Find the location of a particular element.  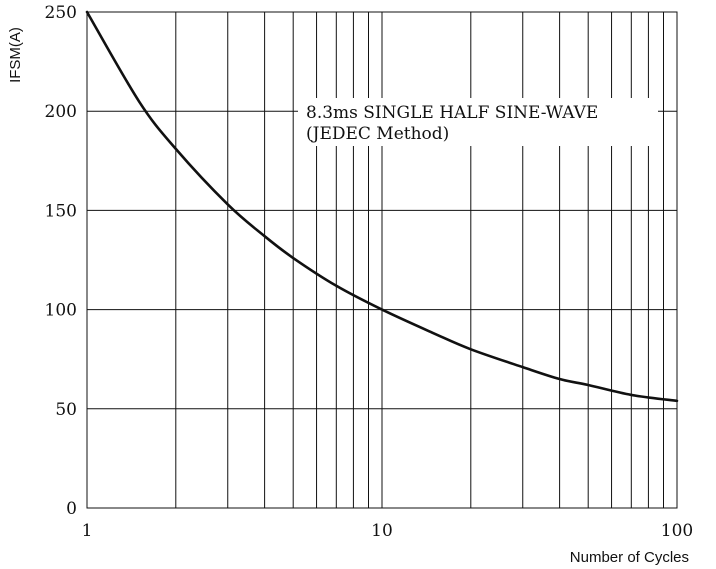

x-tick-label: 1 is located at coordinates (87, 531).